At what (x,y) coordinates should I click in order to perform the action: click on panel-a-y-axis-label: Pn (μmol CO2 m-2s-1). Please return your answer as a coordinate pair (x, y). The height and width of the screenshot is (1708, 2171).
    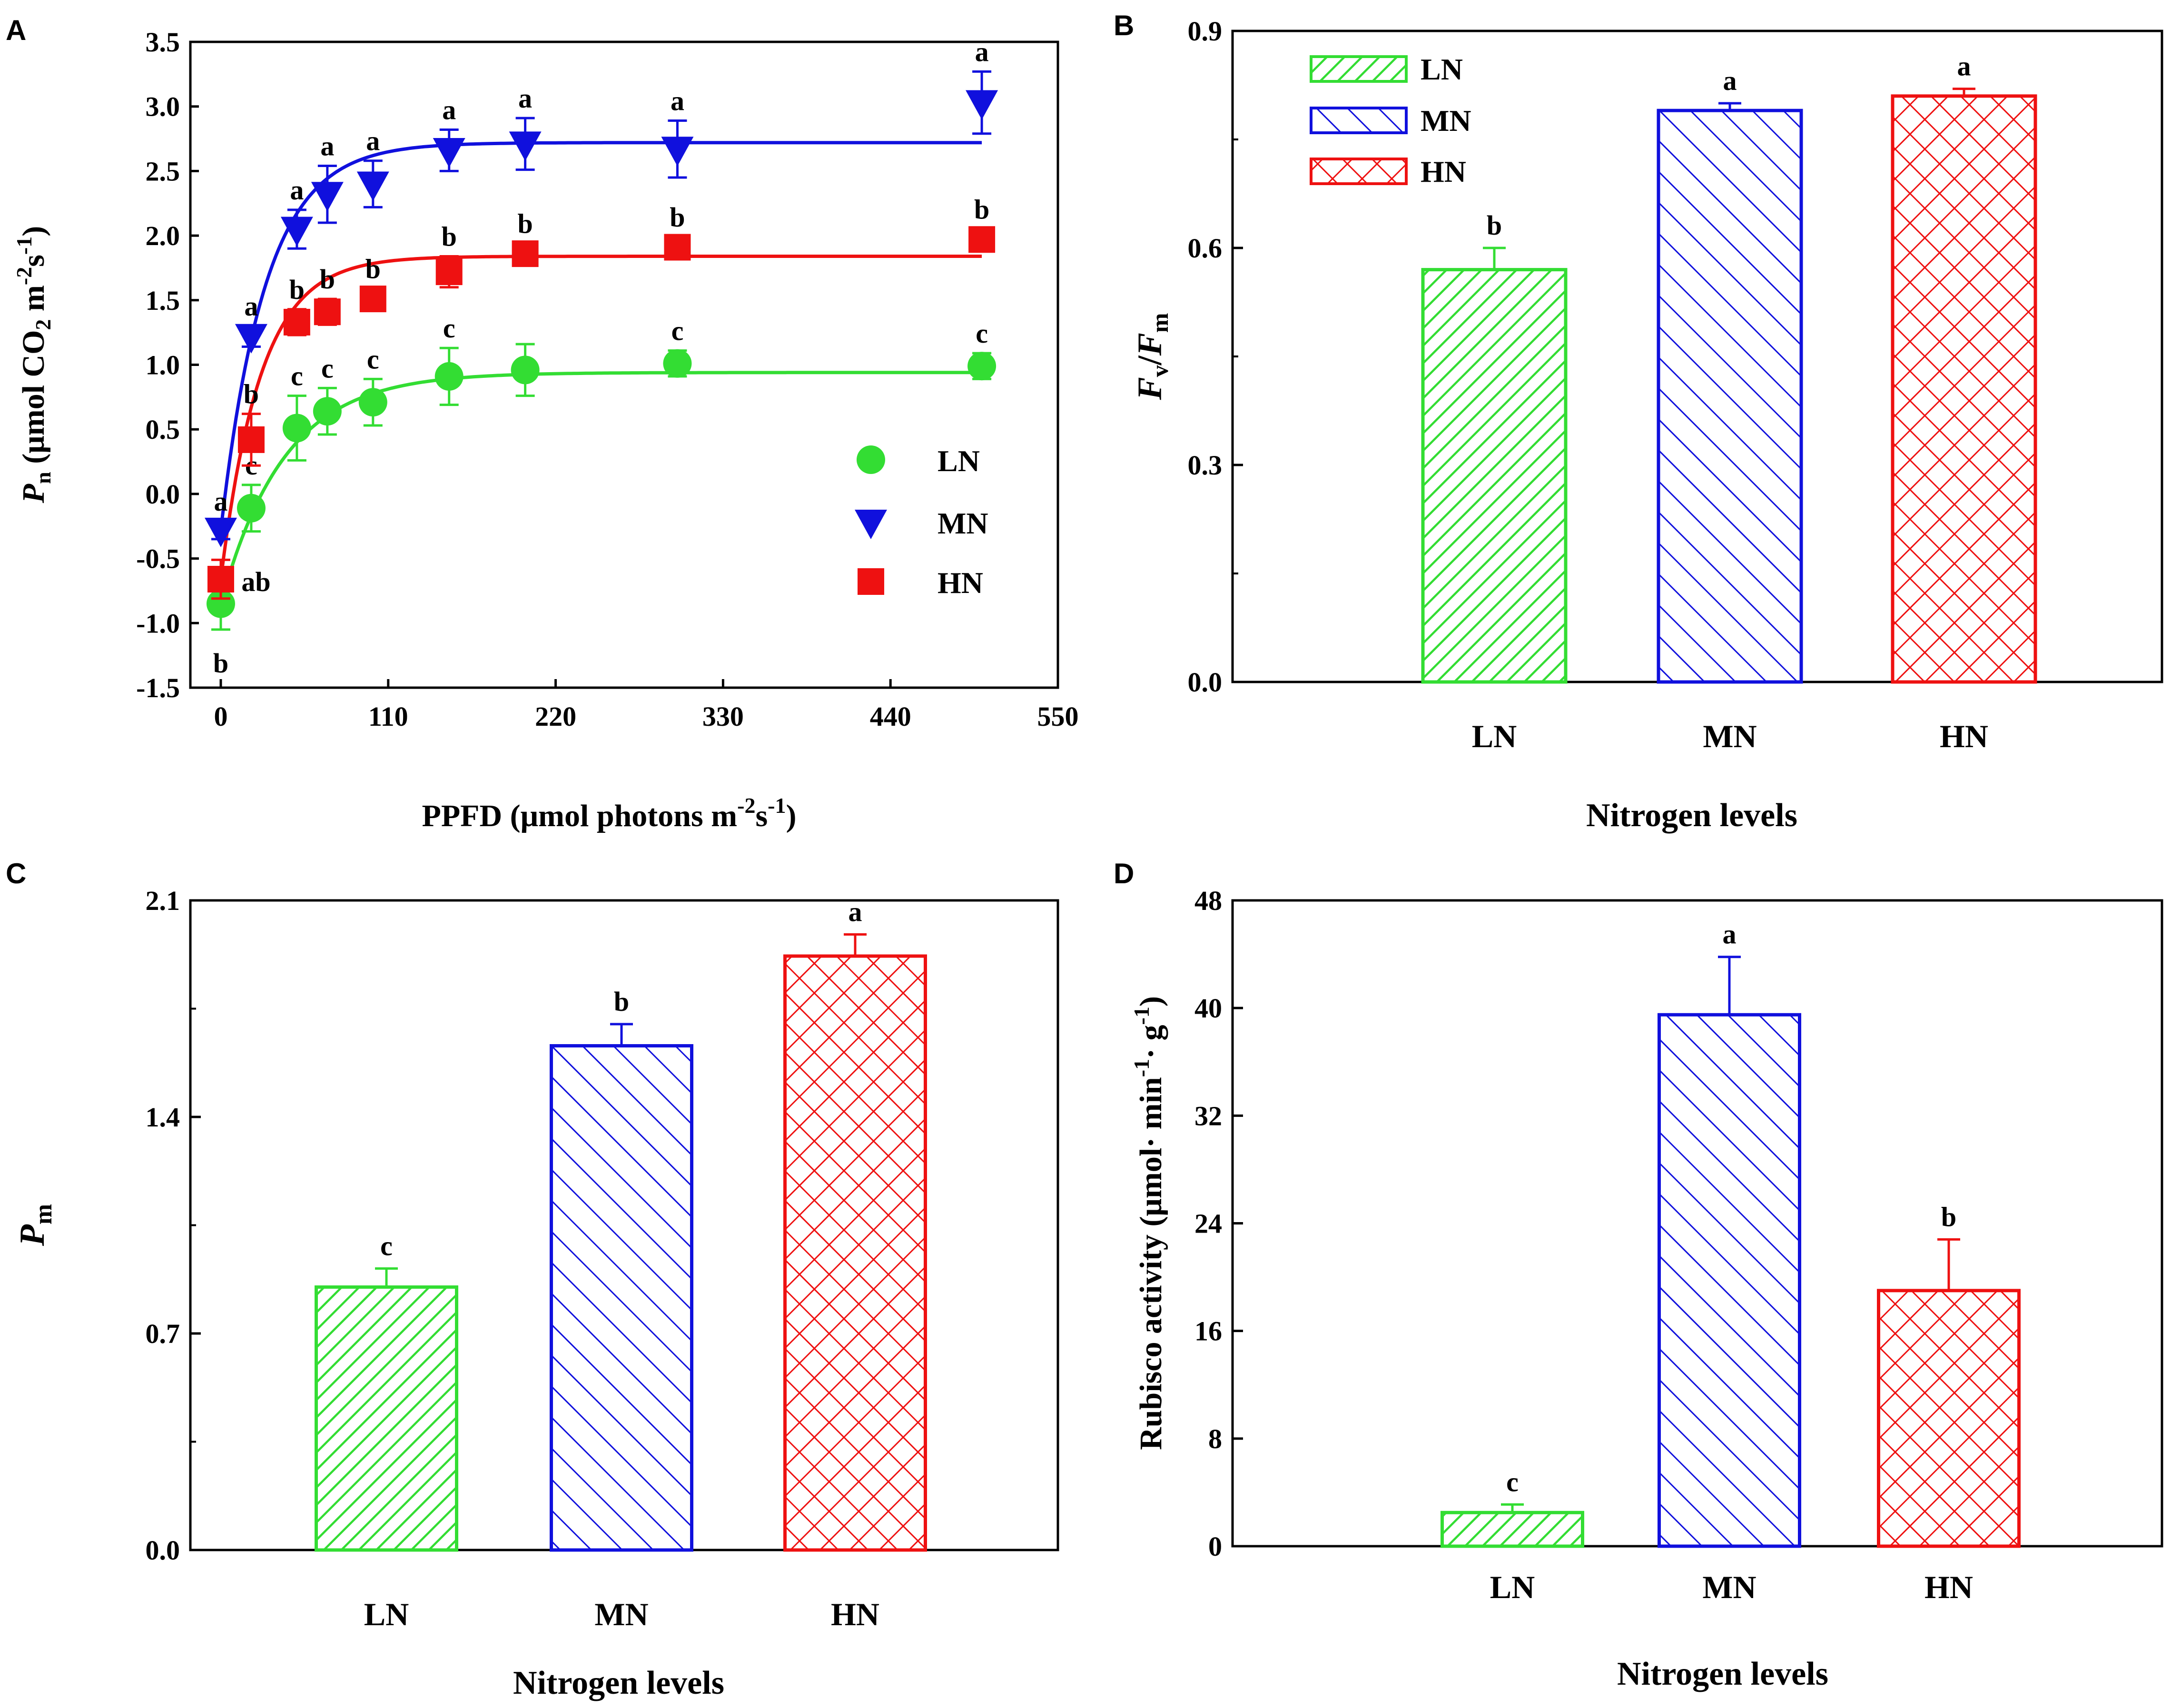
    Looking at the image, I should click on (33, 365).